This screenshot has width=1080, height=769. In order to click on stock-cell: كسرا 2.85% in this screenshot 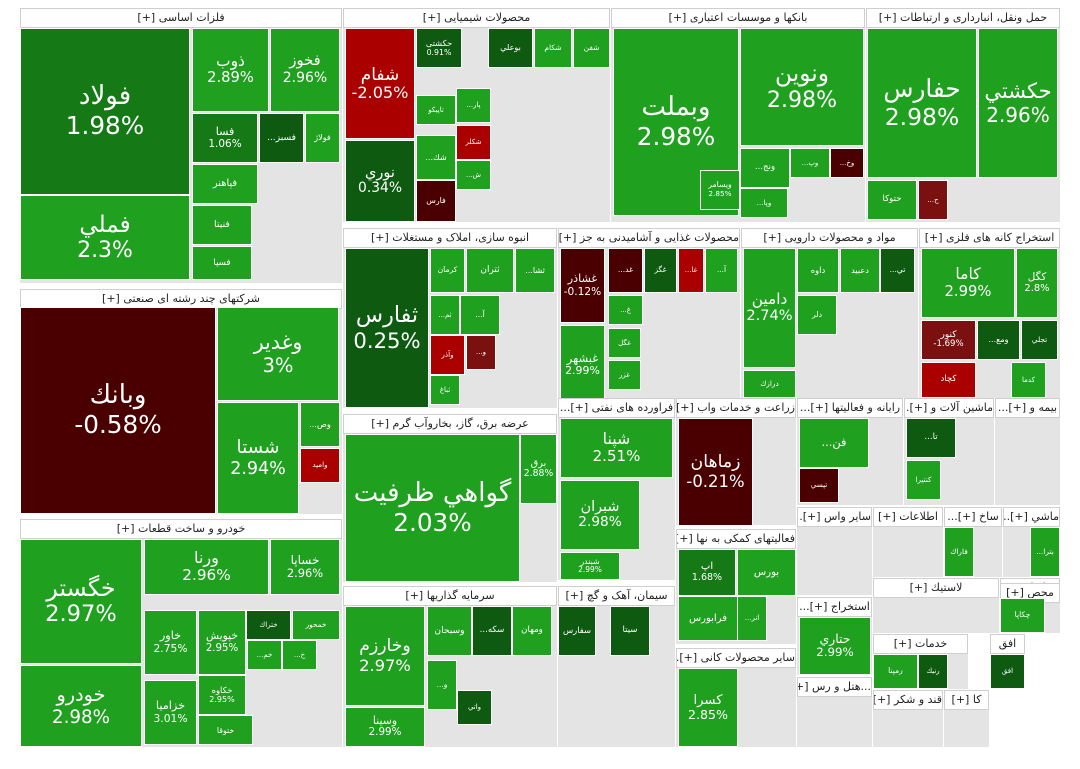, I will do `click(708, 707)`.